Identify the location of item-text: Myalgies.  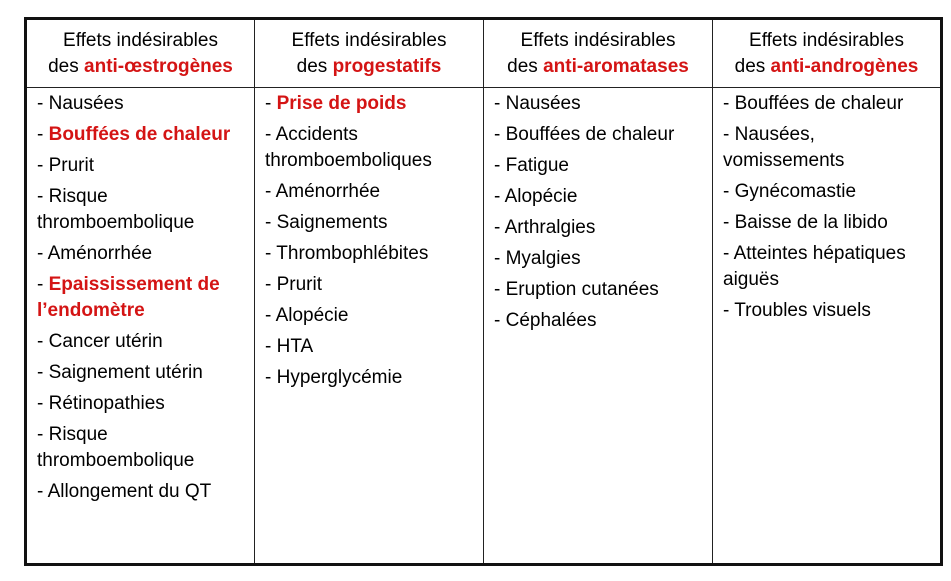
(543, 258).